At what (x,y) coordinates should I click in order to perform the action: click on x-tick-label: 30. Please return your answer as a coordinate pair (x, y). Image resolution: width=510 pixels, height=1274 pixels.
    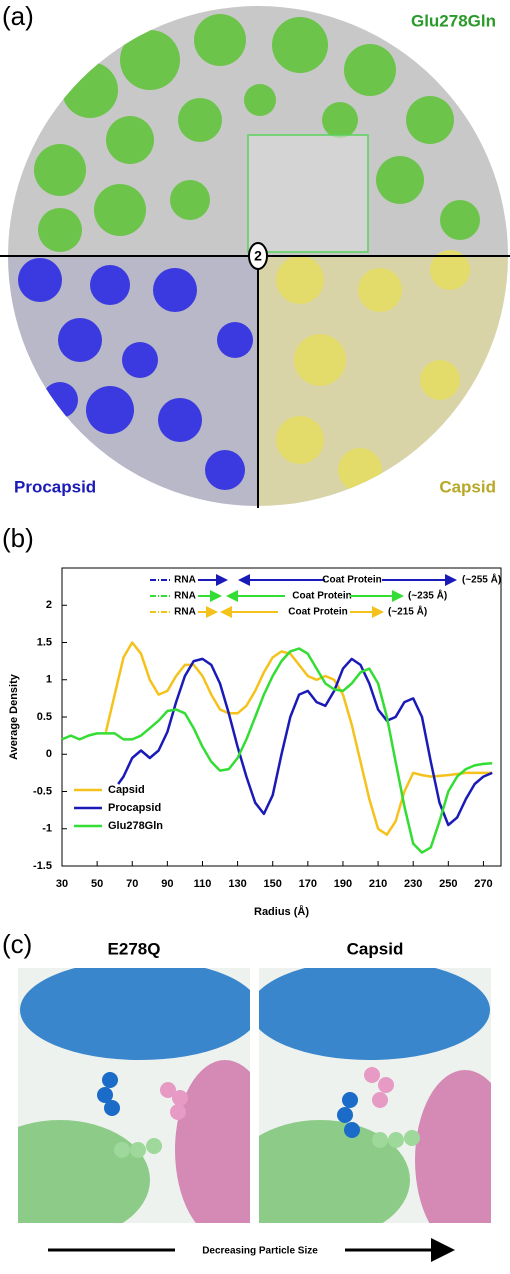
    Looking at the image, I should click on (62, 884).